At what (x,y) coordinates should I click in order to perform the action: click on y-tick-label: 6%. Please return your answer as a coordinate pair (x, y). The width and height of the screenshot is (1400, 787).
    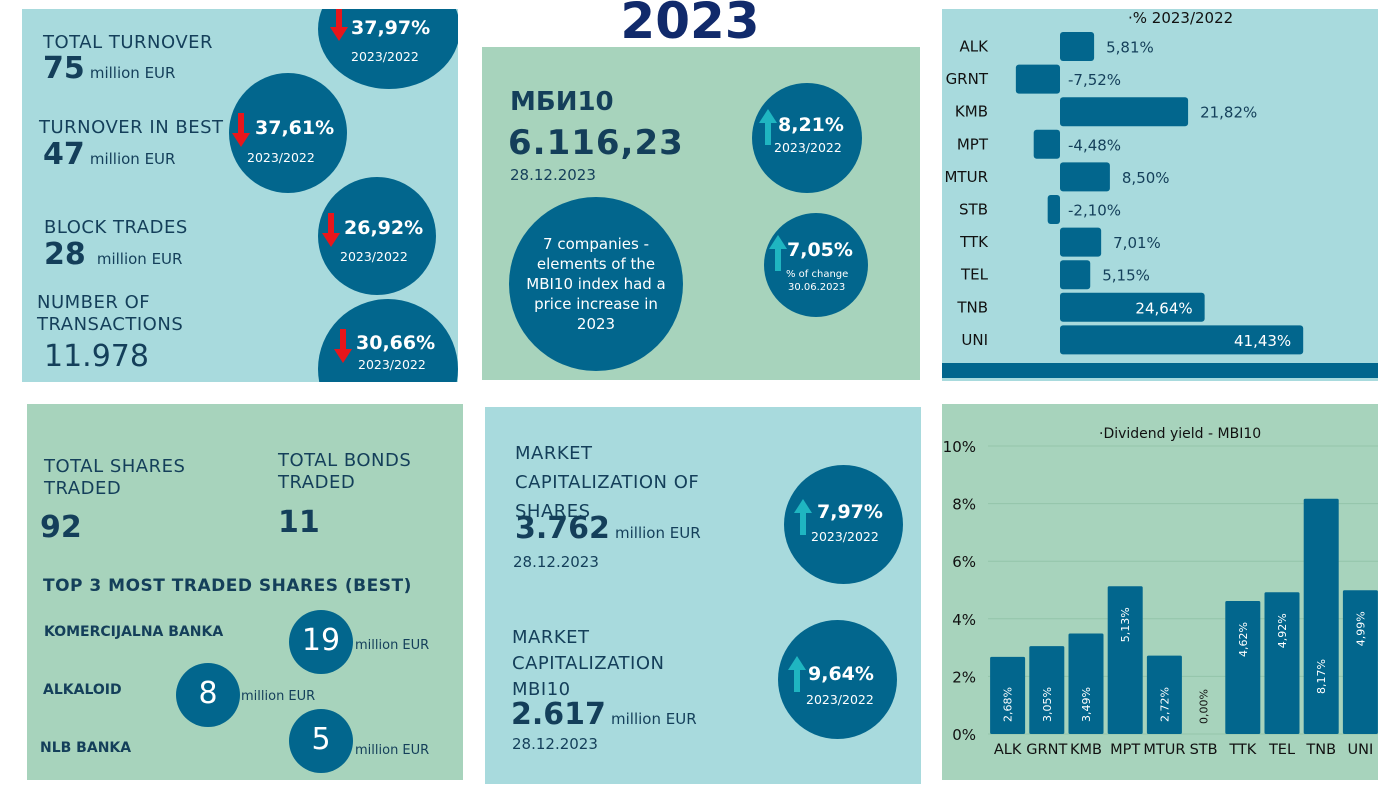
    Looking at the image, I should click on (964, 562).